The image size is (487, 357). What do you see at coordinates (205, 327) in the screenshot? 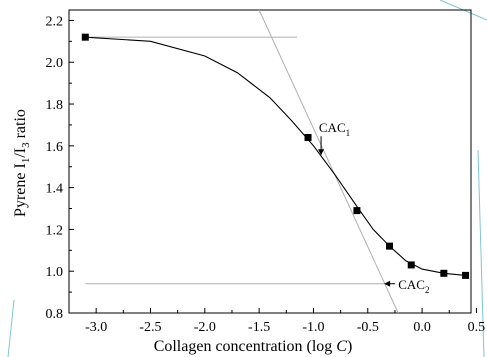
I see `x-tick-label-2: -2.0` at bounding box center [205, 327].